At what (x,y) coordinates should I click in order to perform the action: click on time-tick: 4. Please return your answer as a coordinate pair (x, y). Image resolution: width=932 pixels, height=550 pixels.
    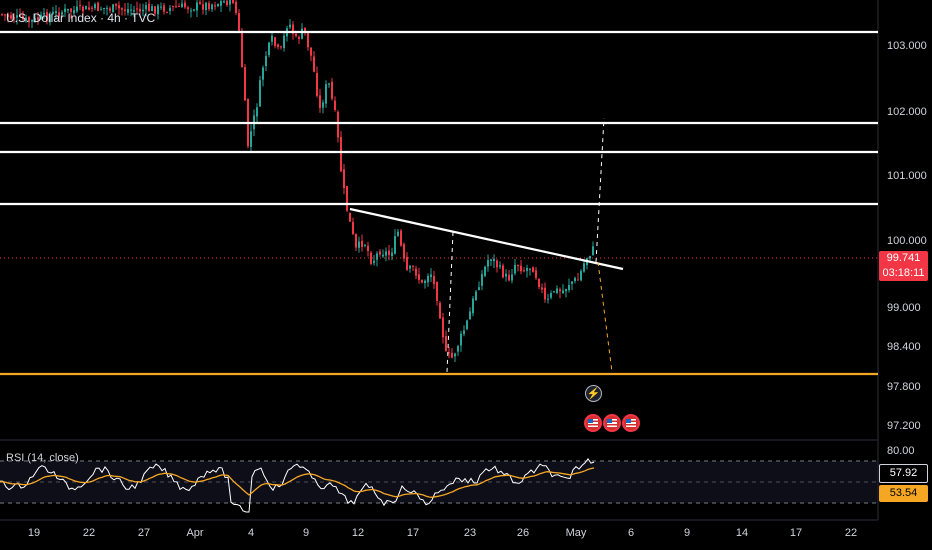
    Looking at the image, I should click on (251, 533).